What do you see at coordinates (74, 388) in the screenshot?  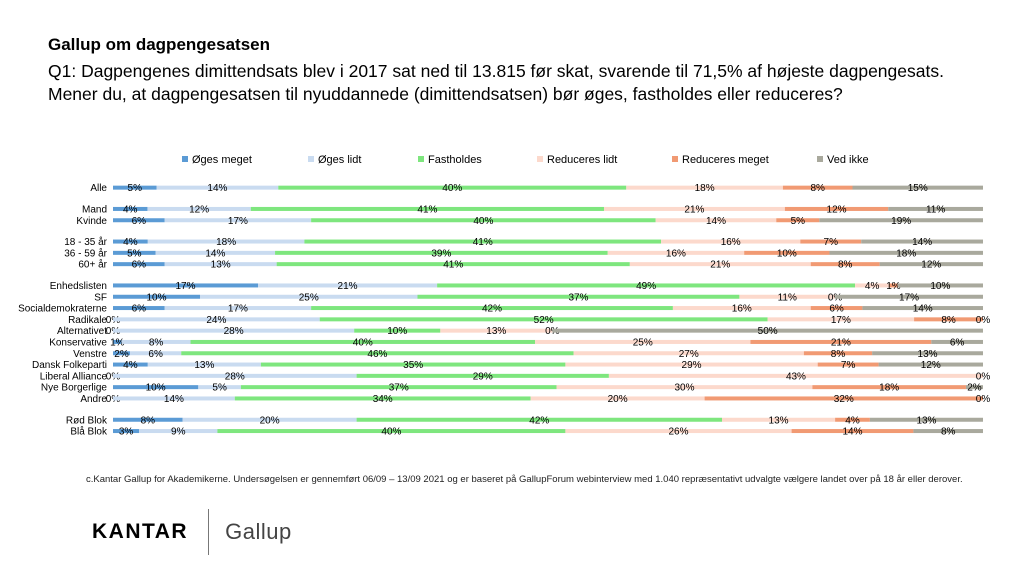 I see `row-label: Nye Borgerlige` at bounding box center [74, 388].